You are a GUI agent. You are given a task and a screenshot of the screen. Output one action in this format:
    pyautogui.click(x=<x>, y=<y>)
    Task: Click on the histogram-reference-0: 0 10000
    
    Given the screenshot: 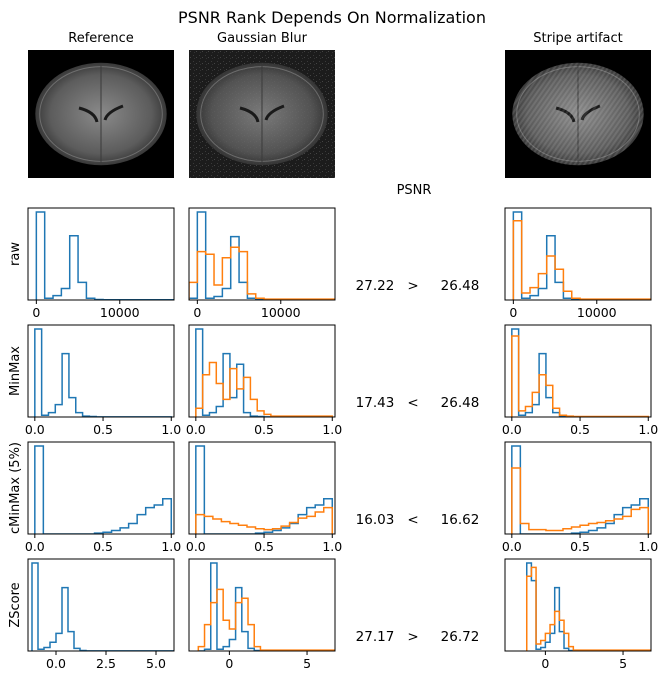 What is the action you would take?
    pyautogui.click(x=101, y=263)
    